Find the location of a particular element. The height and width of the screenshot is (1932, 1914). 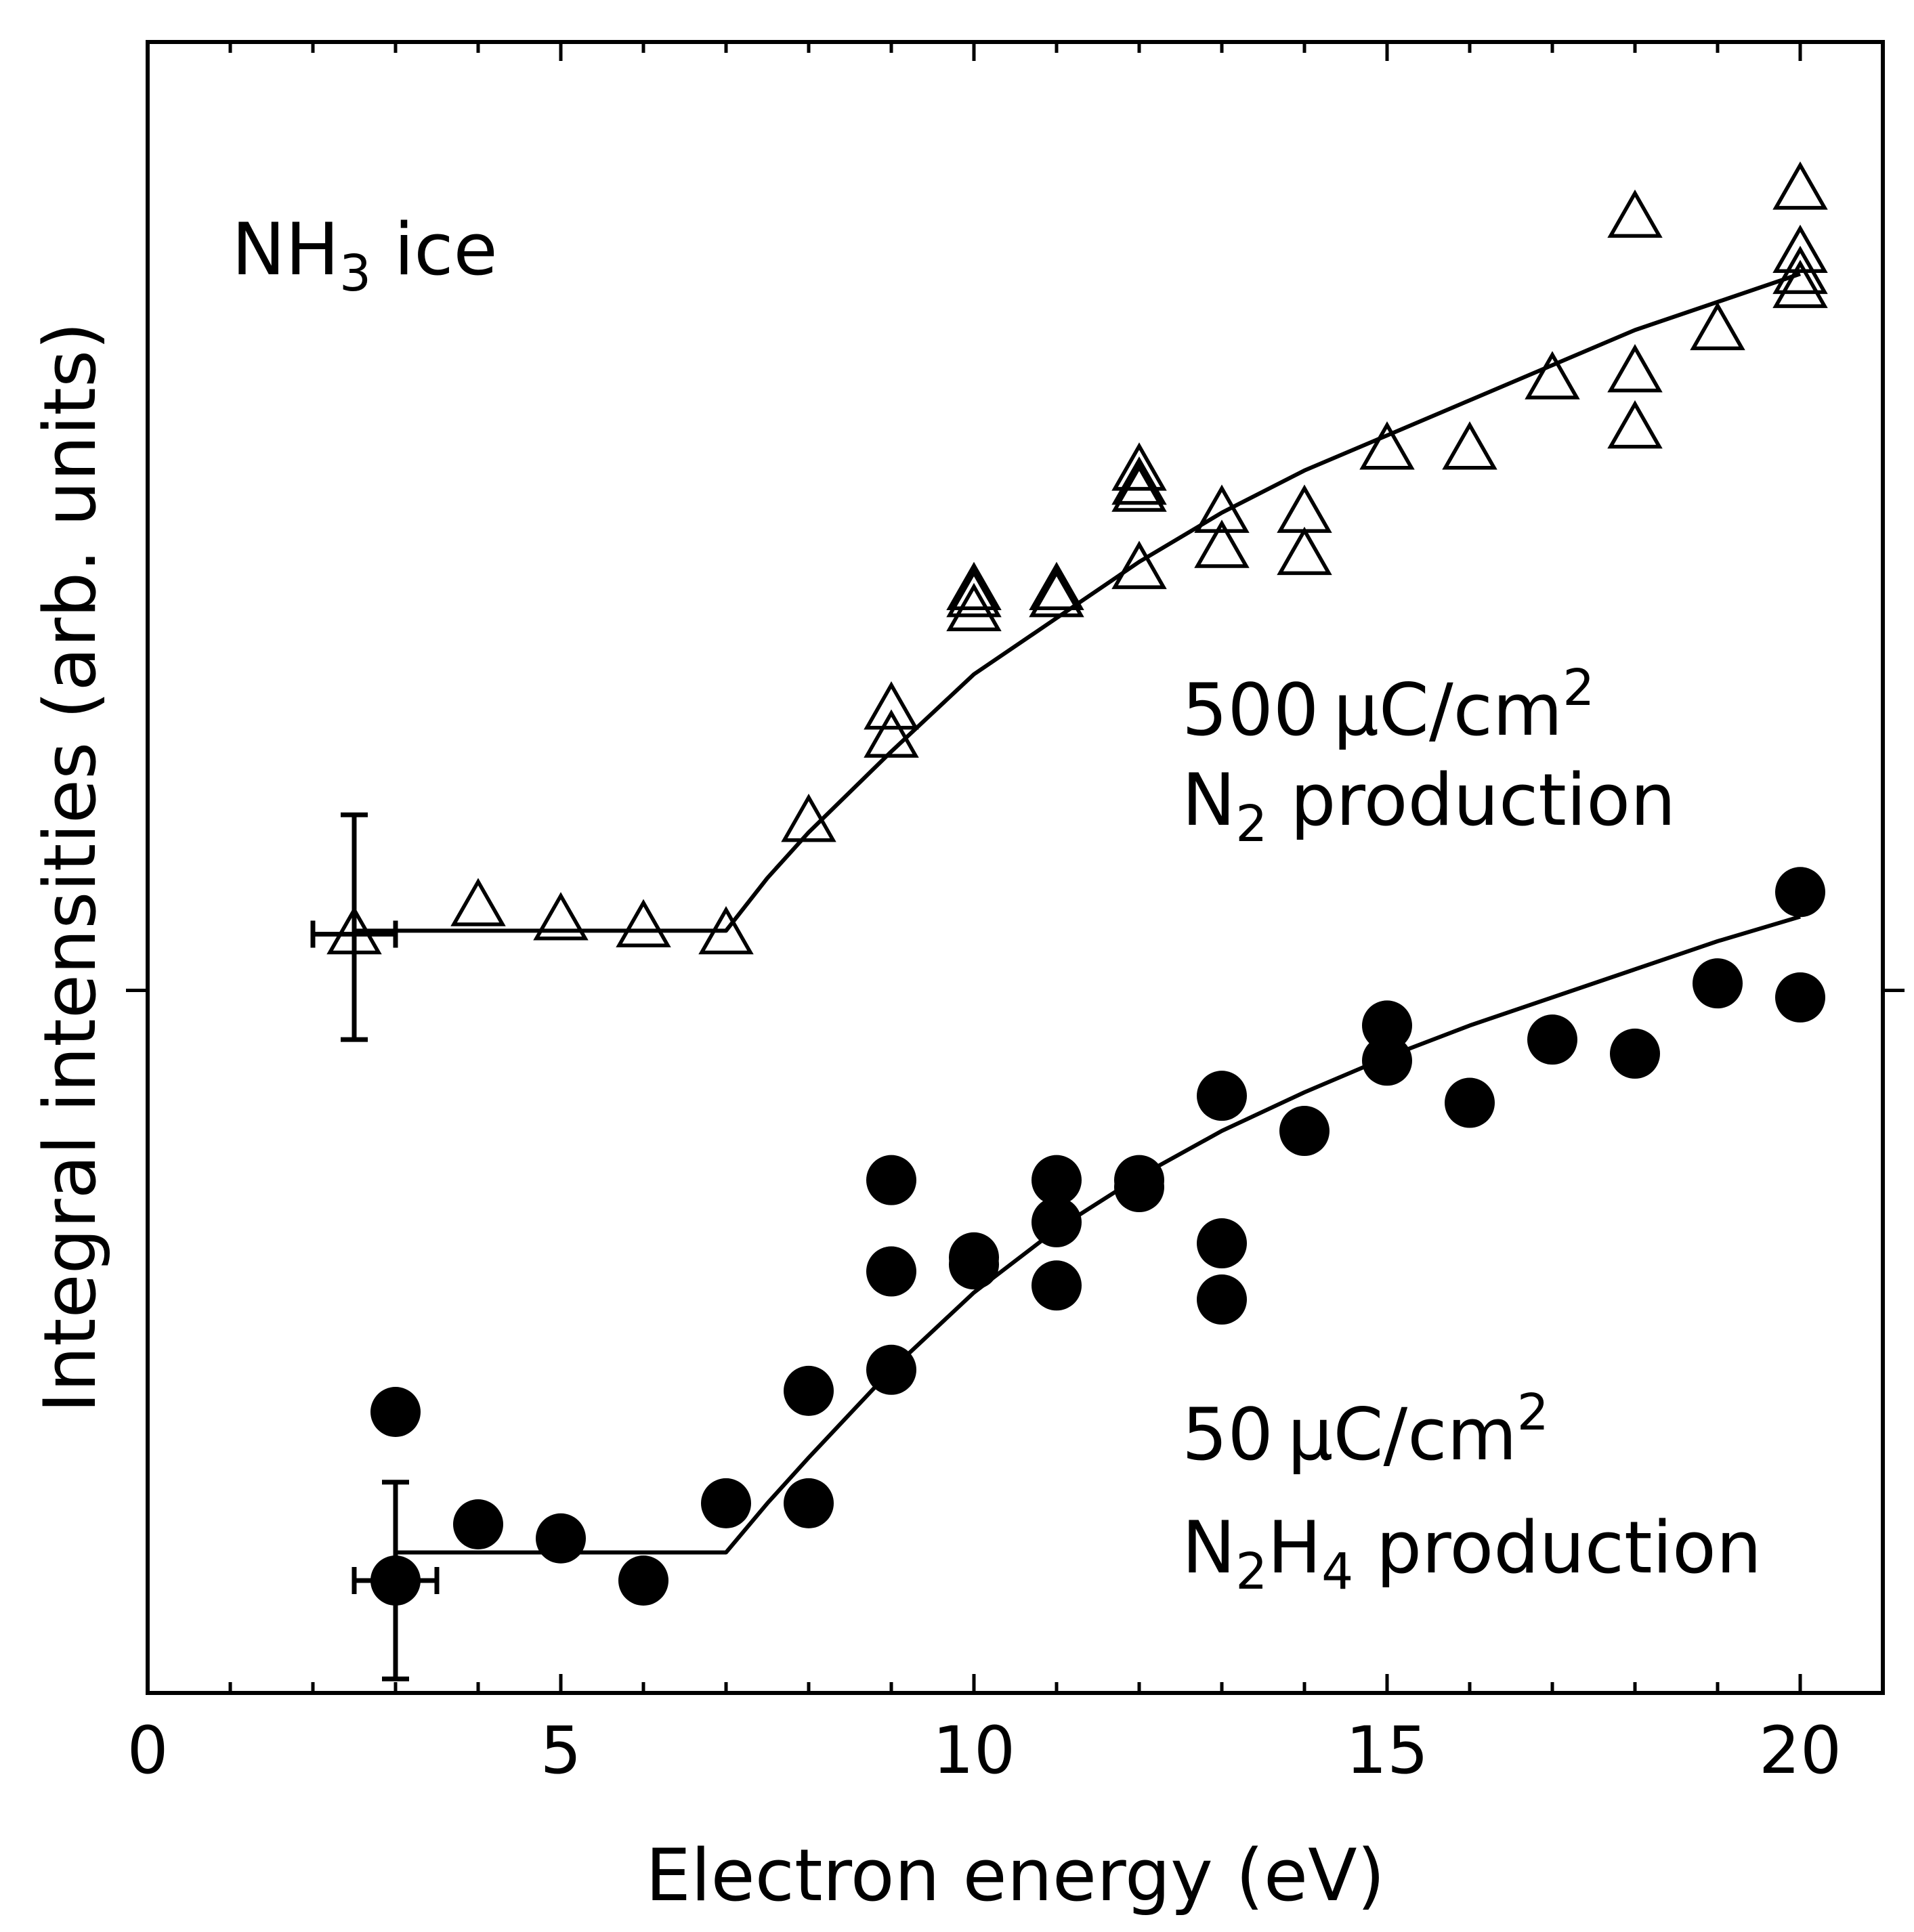

annotation-n2-sub: 2 is located at coordinates (1251, 824).